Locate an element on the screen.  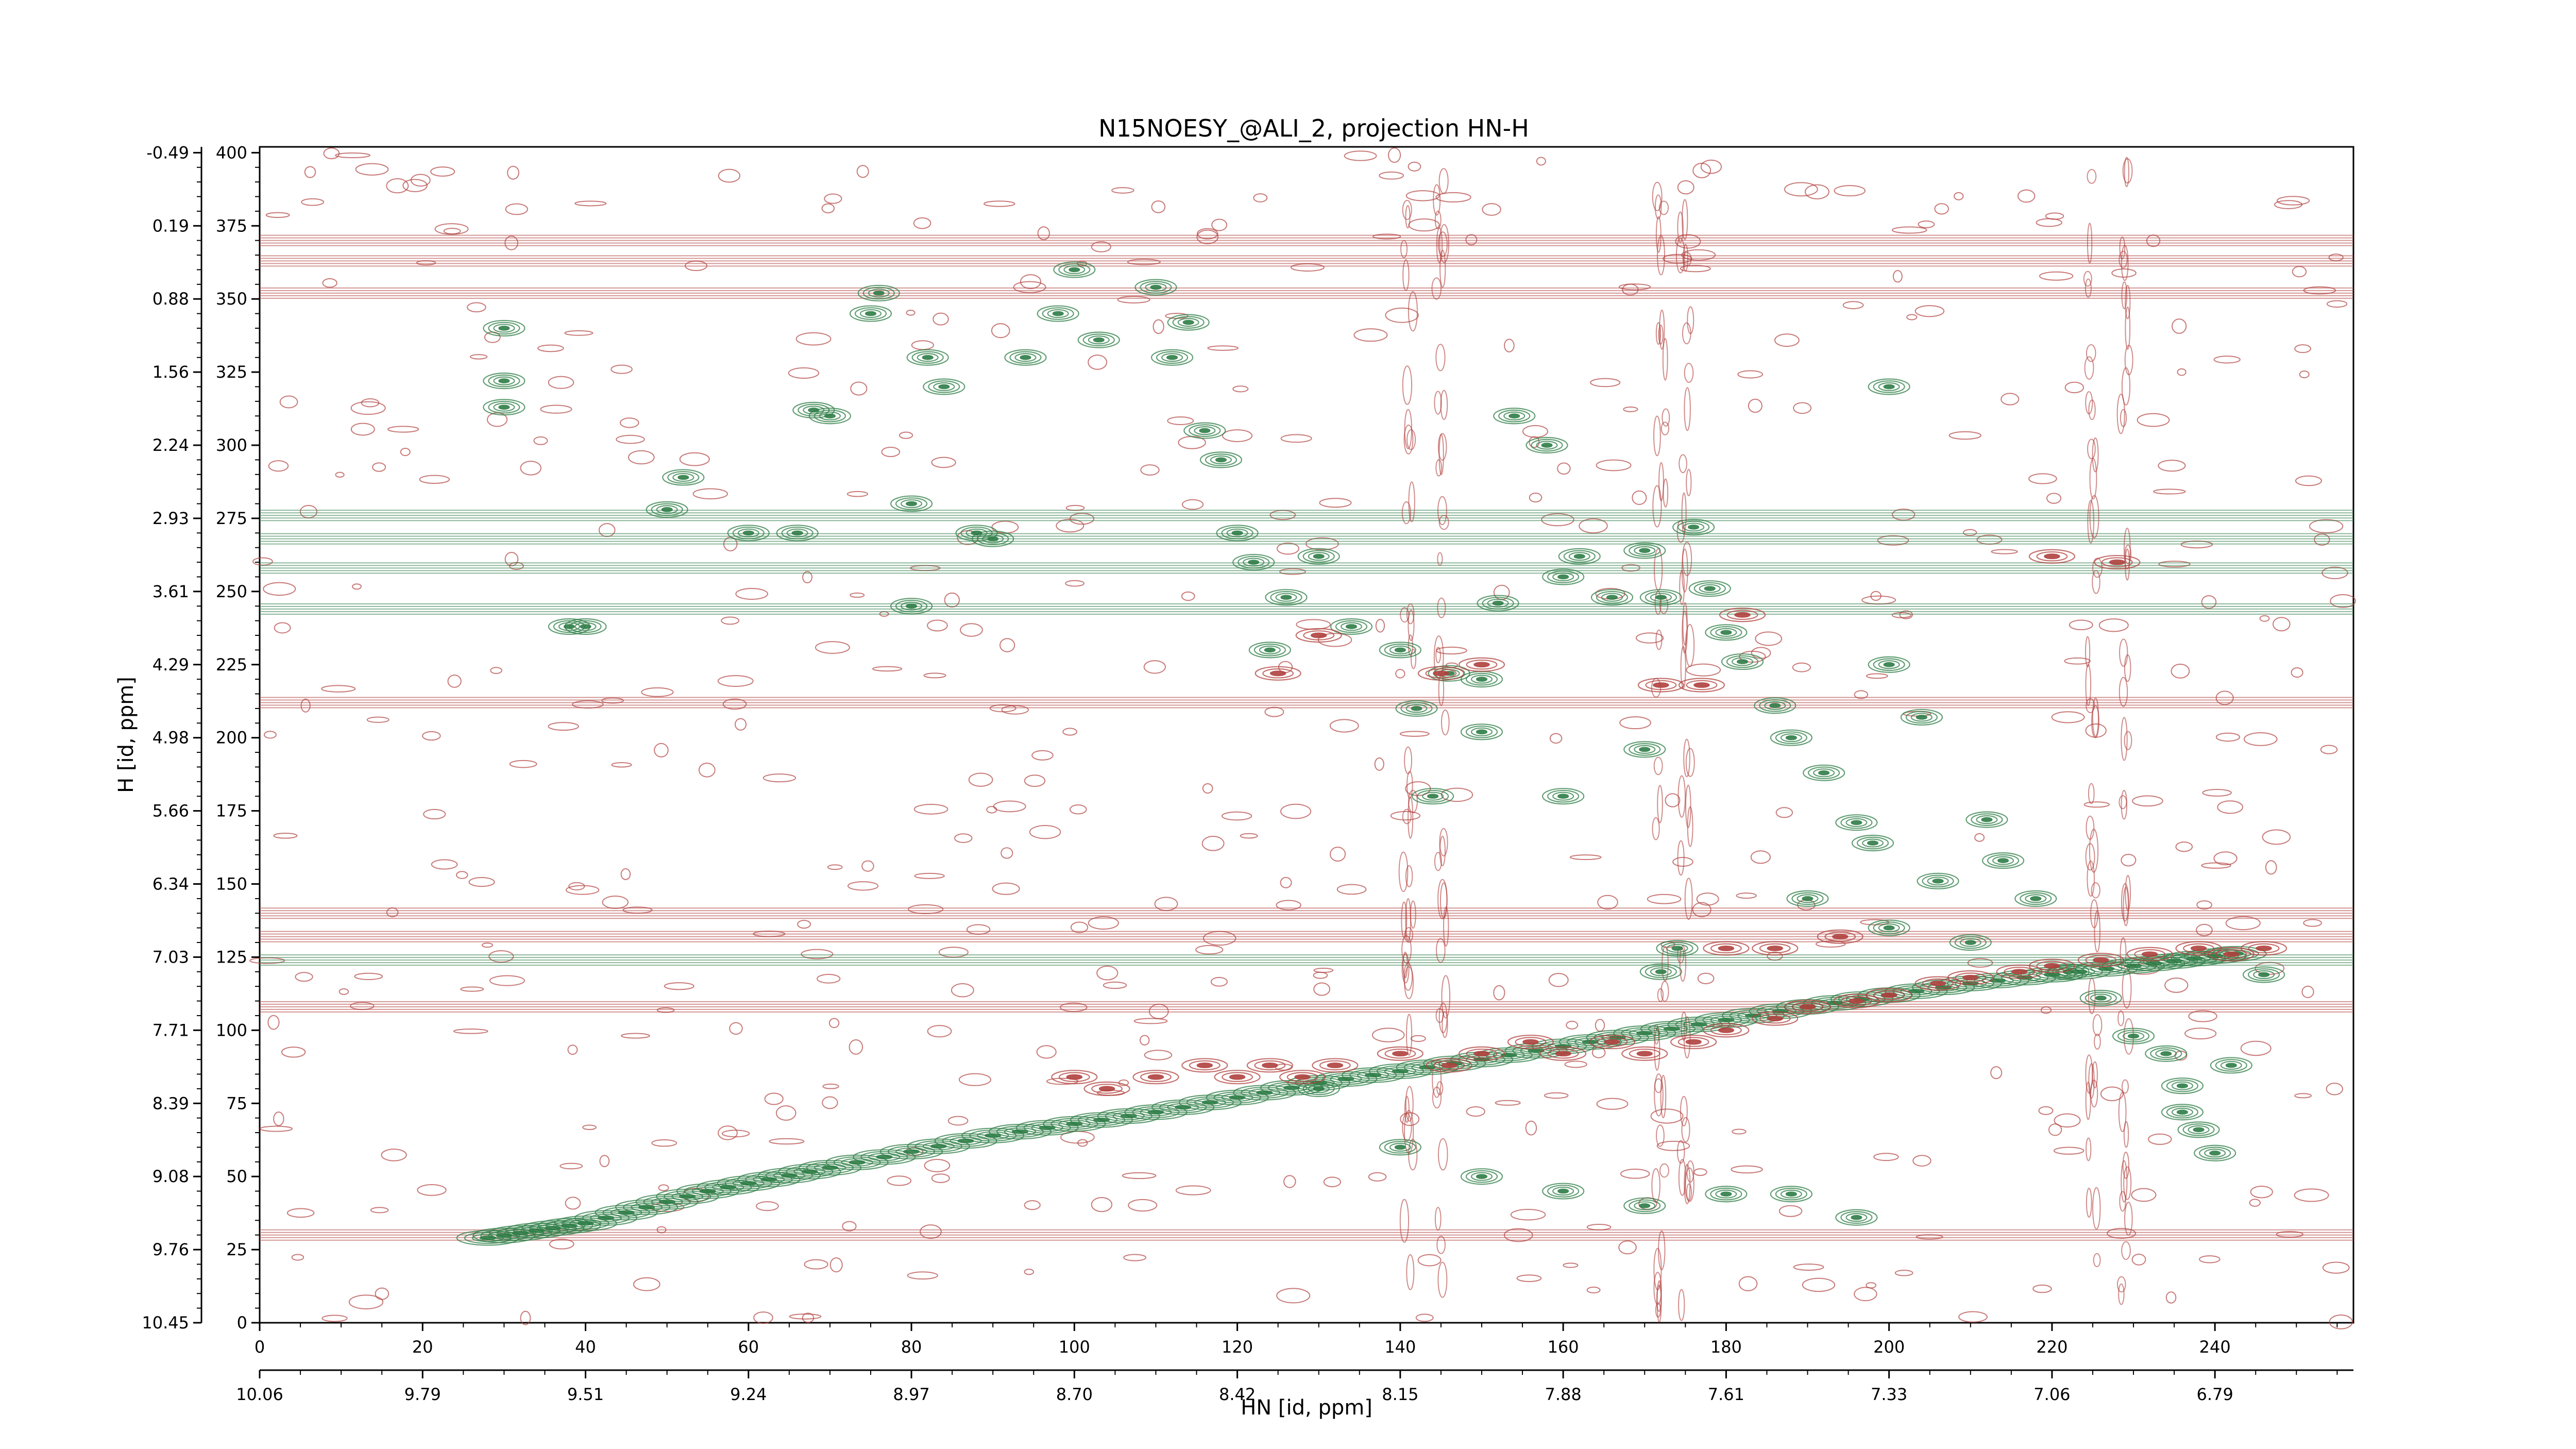
x-index-tick-label: 200 is located at coordinates (1889, 1347).